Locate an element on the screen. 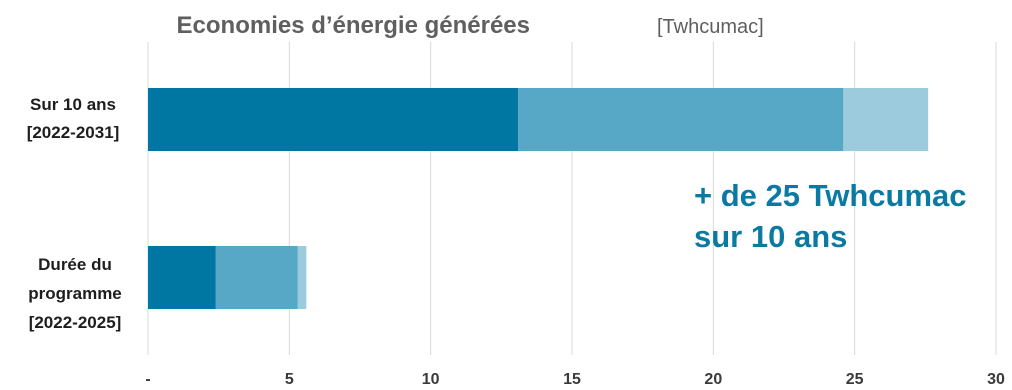 The width and height of the screenshot is (1012, 390). category-label-0-0: Sur 10 ans is located at coordinates (73, 104).